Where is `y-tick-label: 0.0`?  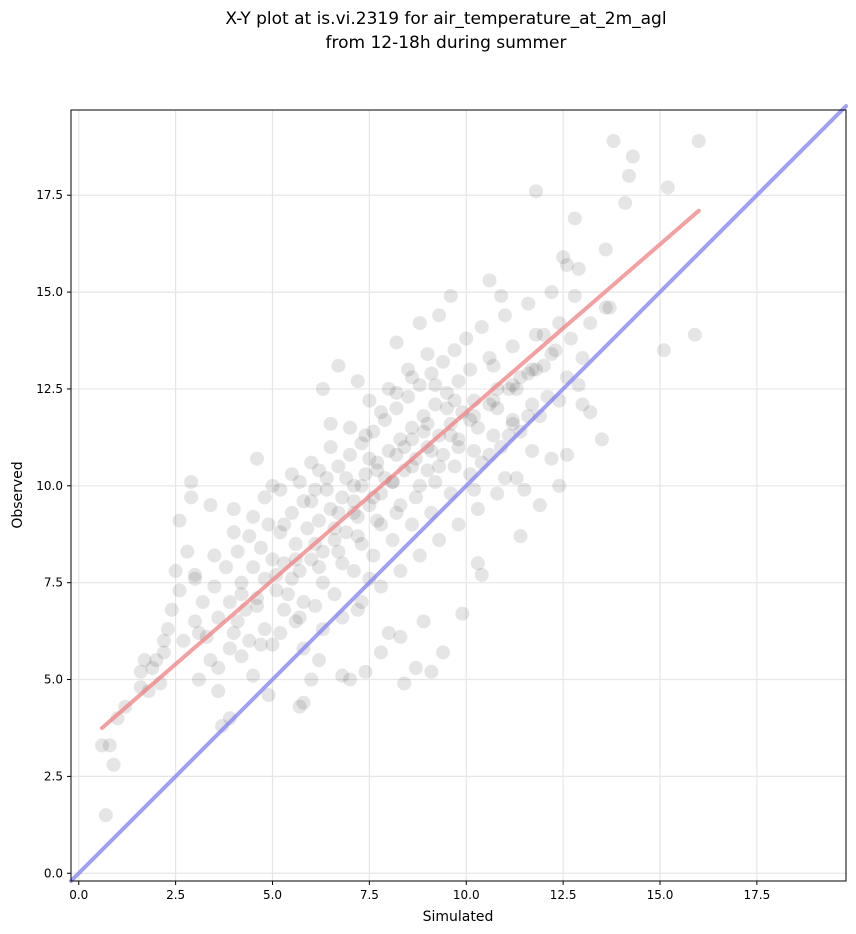
y-tick-label: 0.0 is located at coordinates (53, 873).